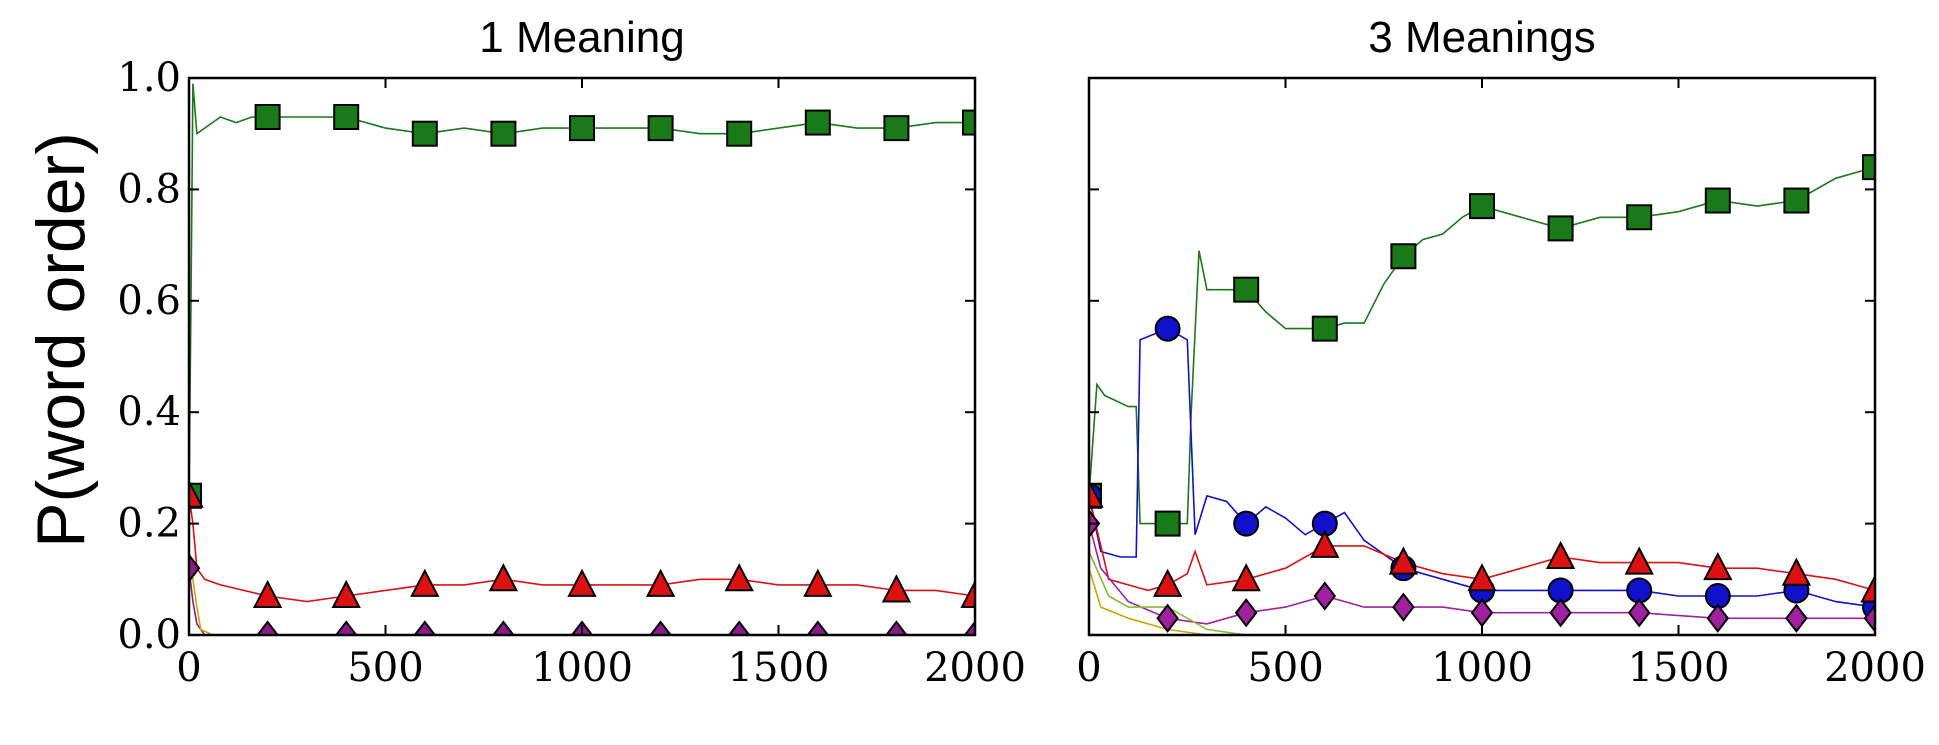  I want to click on y-tick-label: 0.6, so click(149, 301).